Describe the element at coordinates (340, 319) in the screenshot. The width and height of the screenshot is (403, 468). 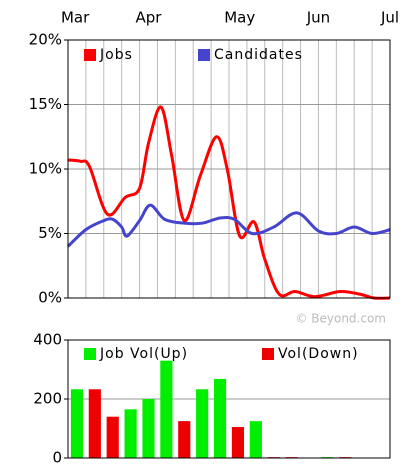
I see `annotation: © Beyond.com` at that location.